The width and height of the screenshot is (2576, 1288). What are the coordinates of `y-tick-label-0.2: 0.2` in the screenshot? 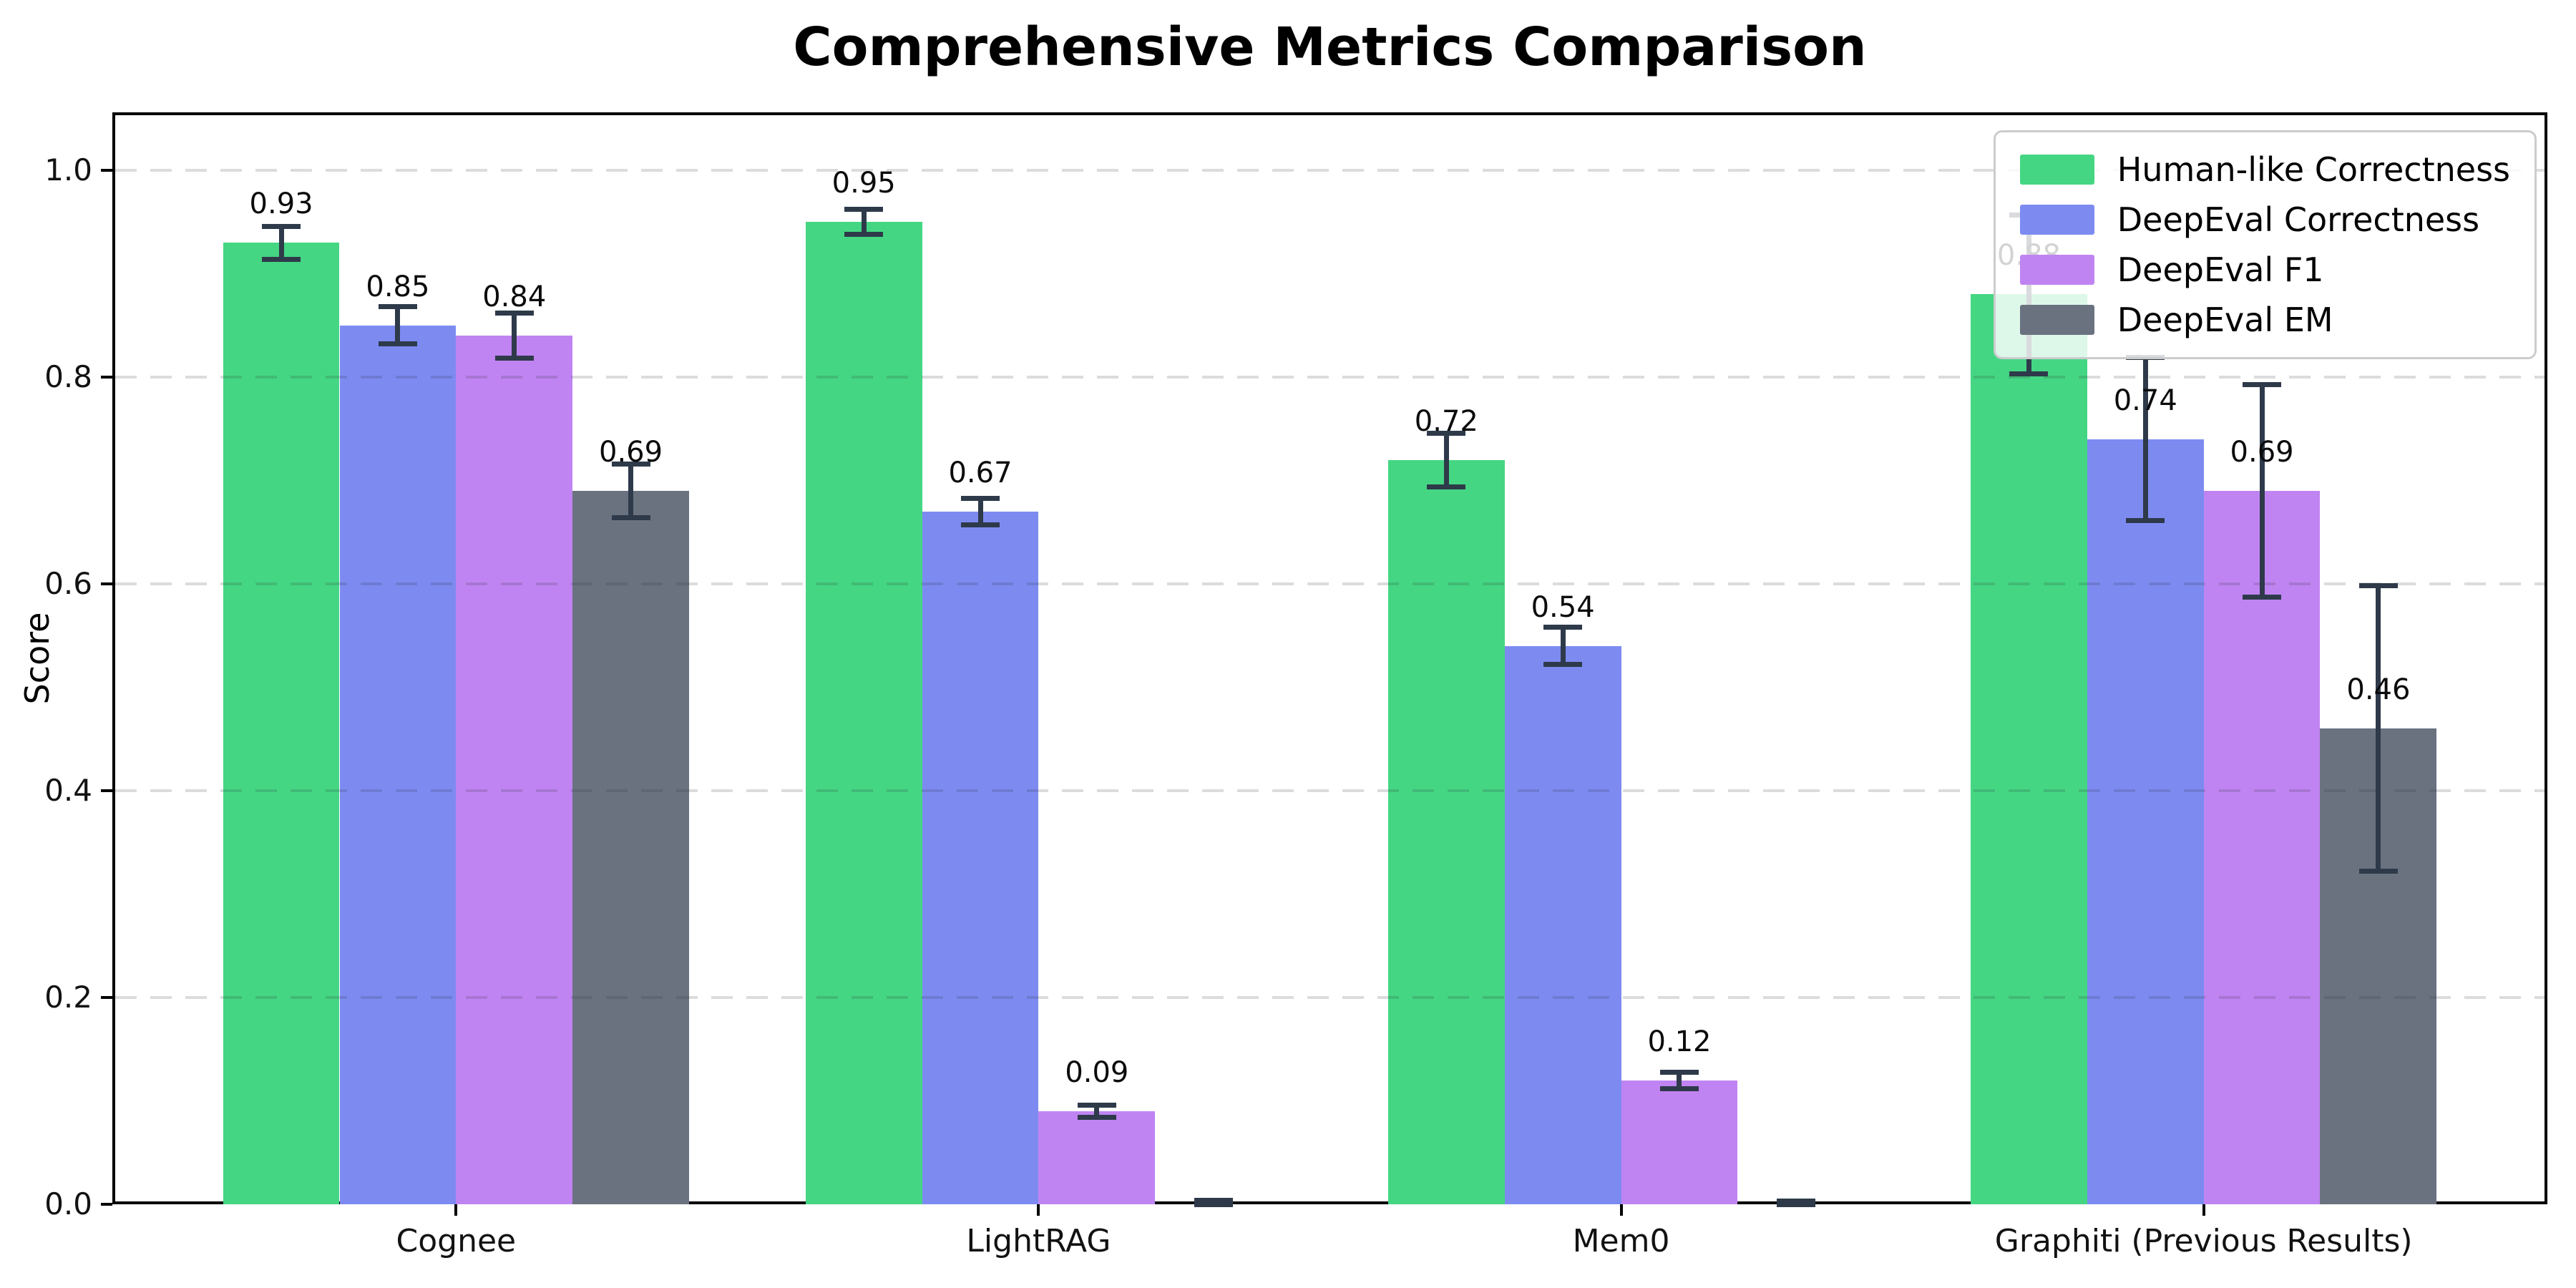 It's located at (68, 997).